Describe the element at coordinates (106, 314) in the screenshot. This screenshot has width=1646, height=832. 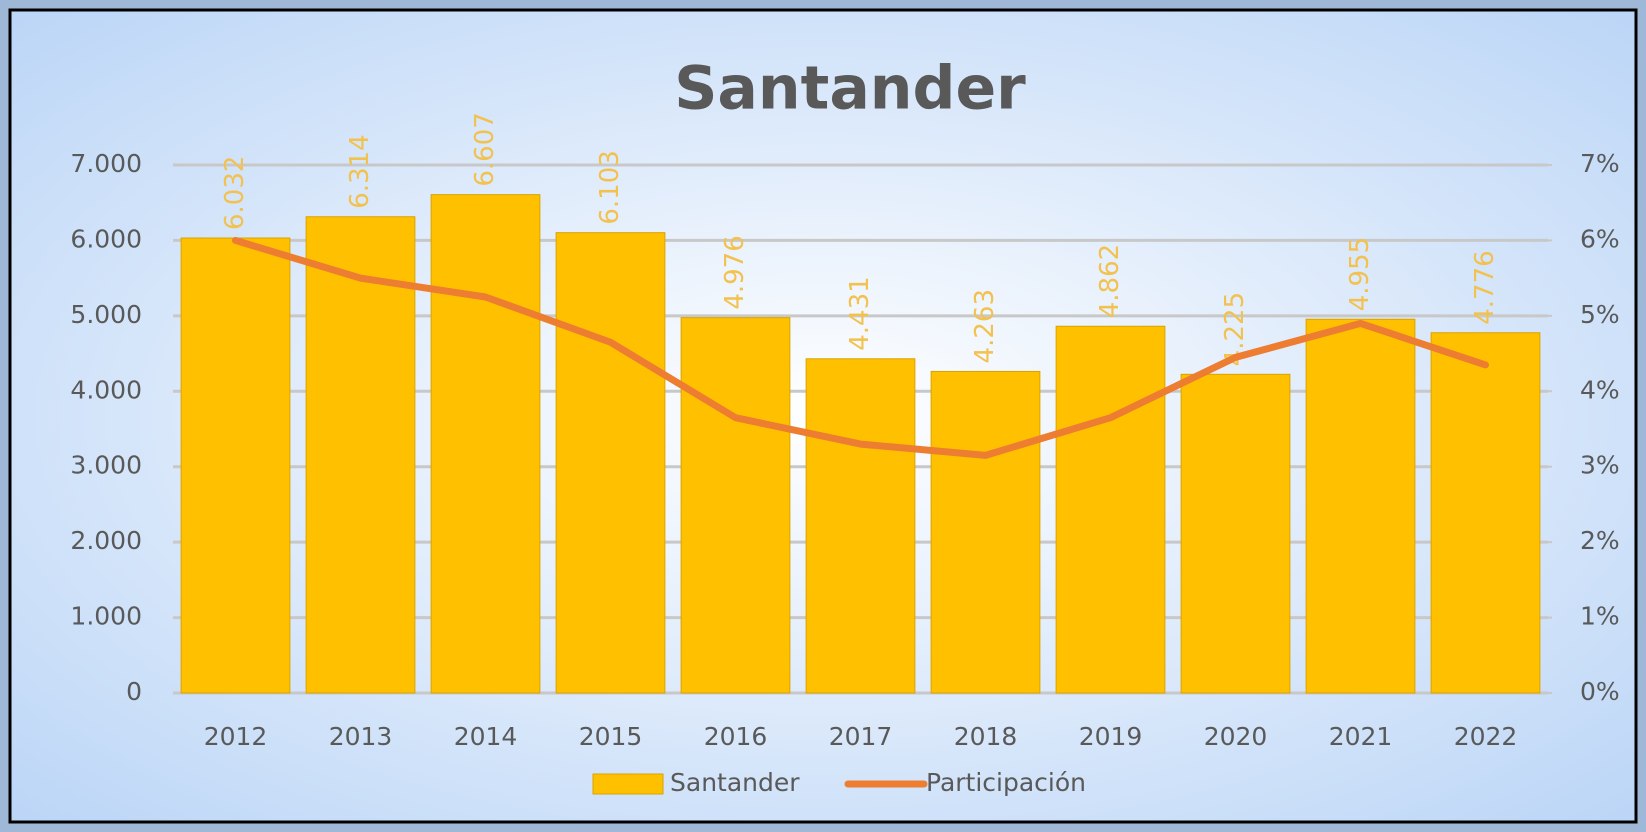
I see `y-tick-label: 5.000` at that location.